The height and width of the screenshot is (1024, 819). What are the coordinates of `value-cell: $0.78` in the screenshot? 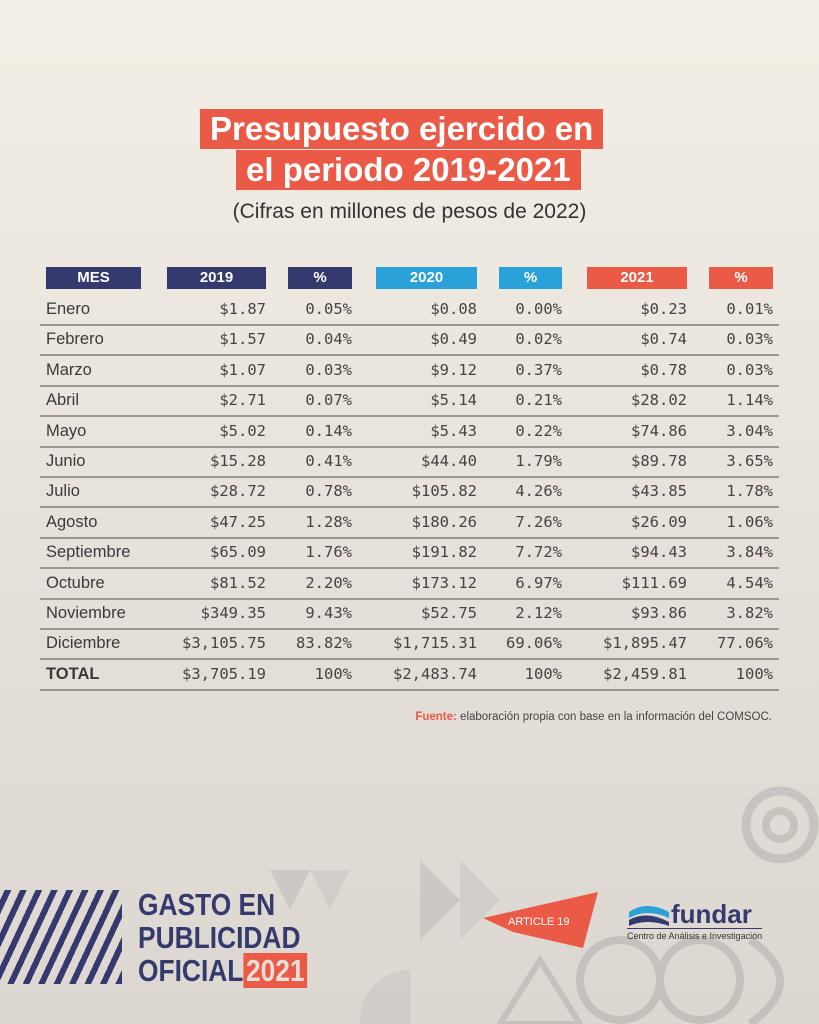 It's located at (663, 369).